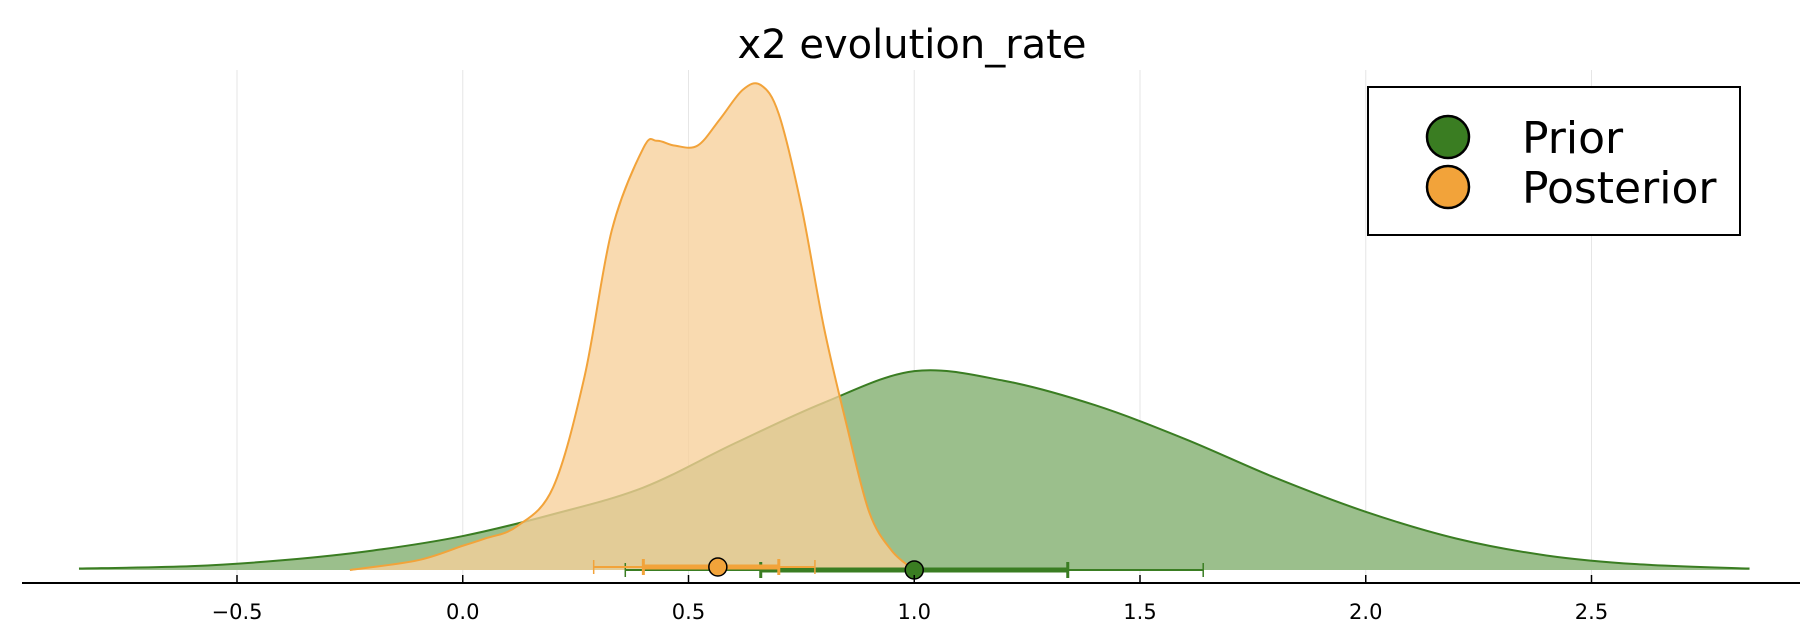 This screenshot has width=1820, height=640. I want to click on x-tick-label-6: 2.5, so click(1591, 612).